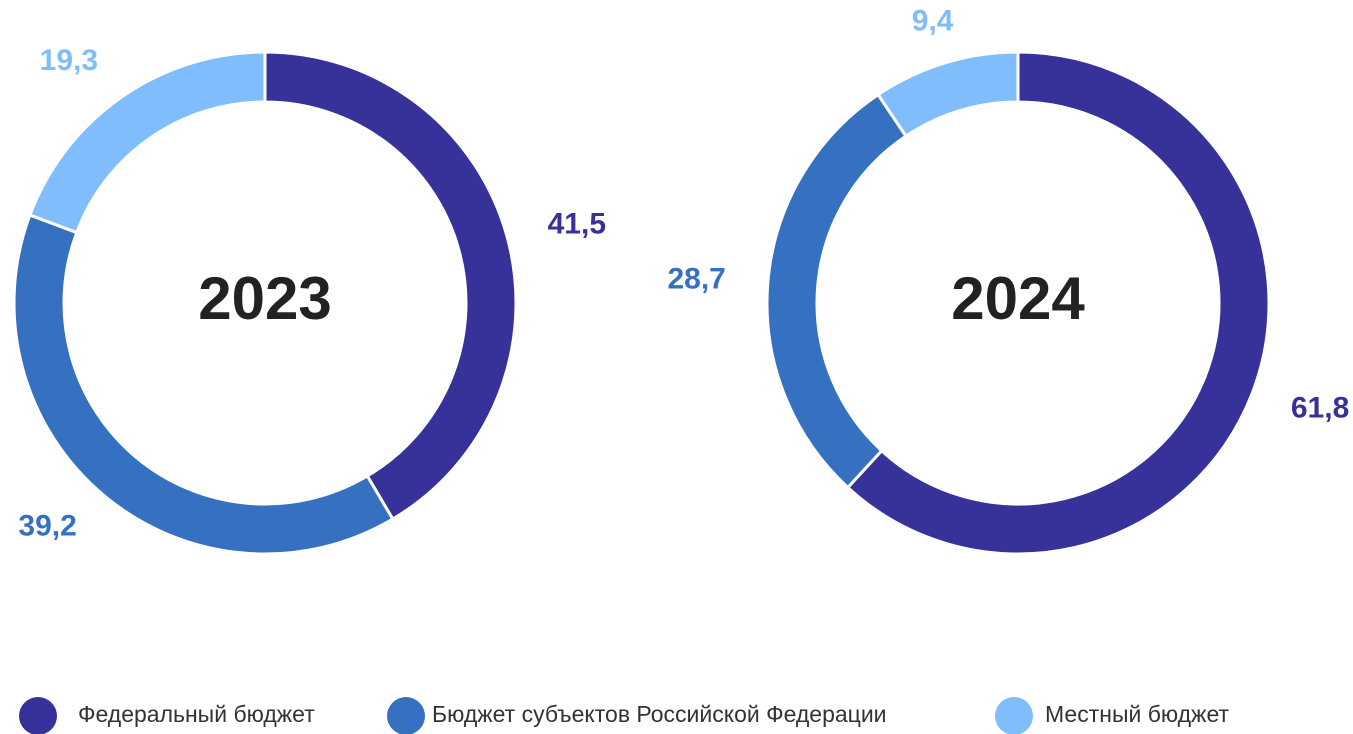  What do you see at coordinates (47, 526) in the screenshot?
I see `value-label: 39,2` at bounding box center [47, 526].